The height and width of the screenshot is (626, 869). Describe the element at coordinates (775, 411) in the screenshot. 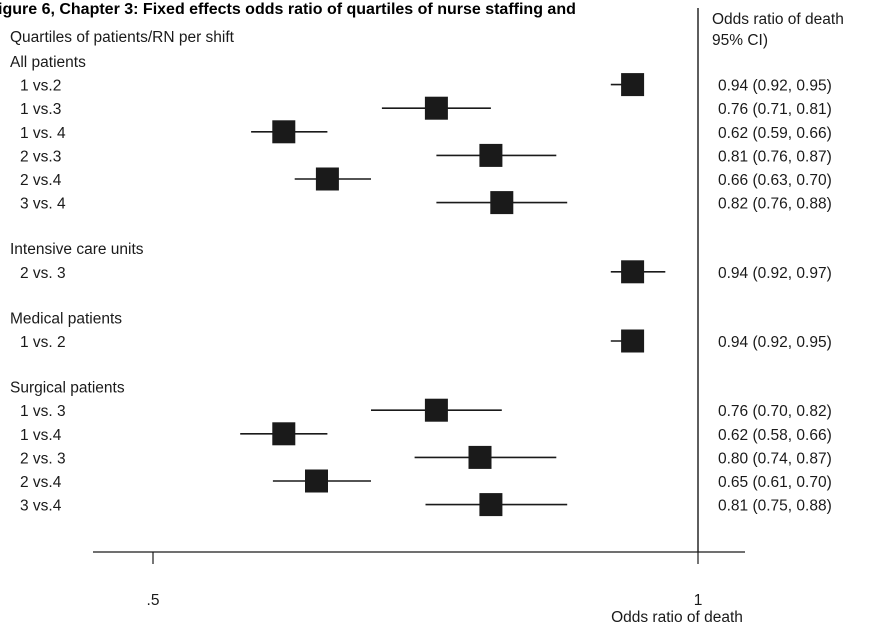

I see `ci-text: 0.76 (0.70, 0.82)` at that location.